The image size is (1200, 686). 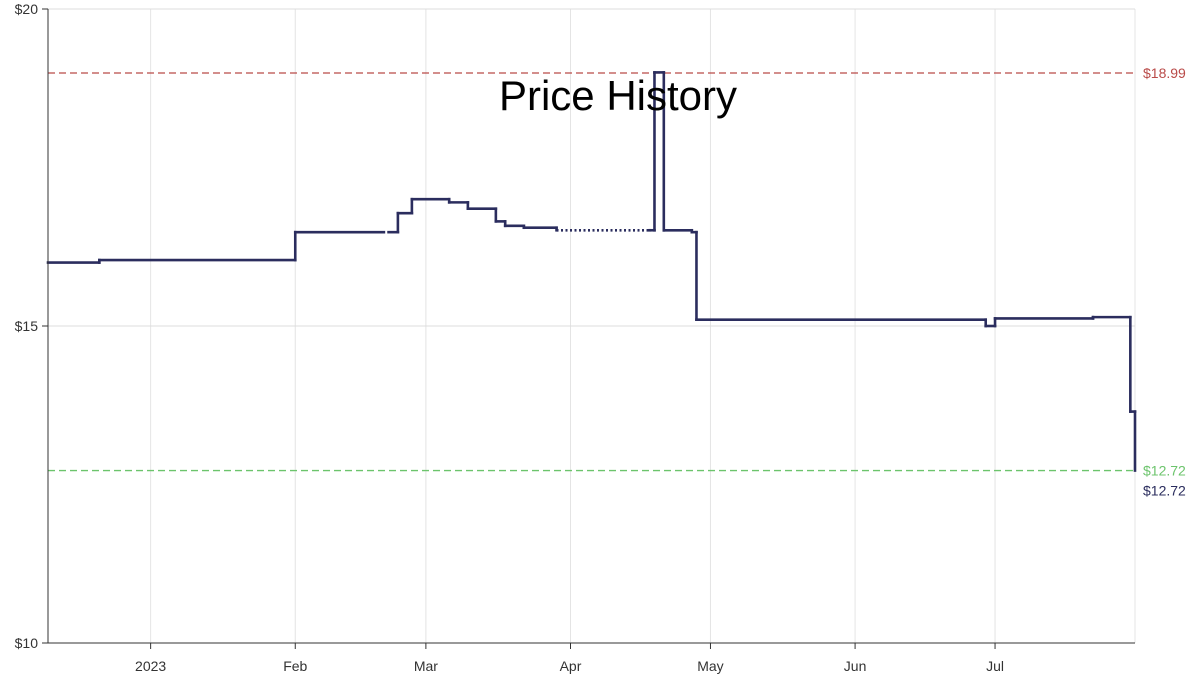 What do you see at coordinates (995, 666) in the screenshot?
I see `x-tick-label: Jul` at bounding box center [995, 666].